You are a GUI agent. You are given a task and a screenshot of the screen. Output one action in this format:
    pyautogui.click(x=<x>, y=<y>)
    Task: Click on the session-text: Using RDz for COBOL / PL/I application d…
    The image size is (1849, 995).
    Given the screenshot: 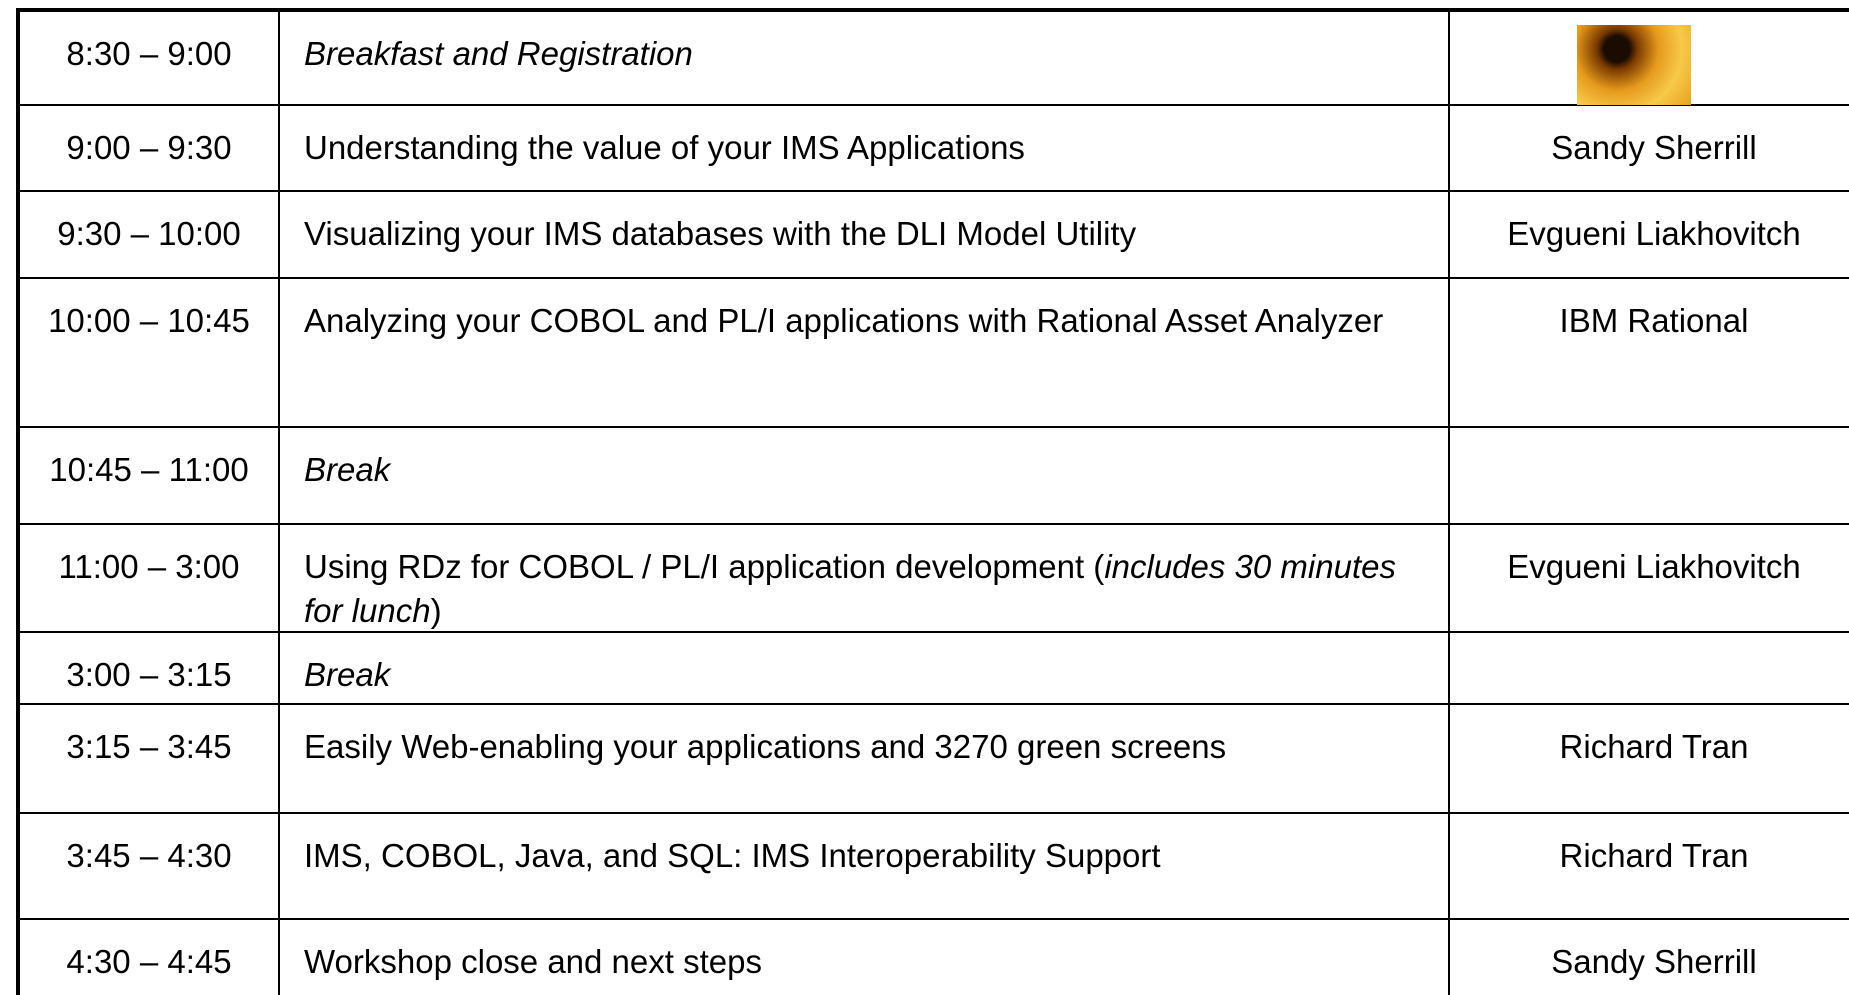 What is the action you would take?
    pyautogui.click(x=704, y=566)
    